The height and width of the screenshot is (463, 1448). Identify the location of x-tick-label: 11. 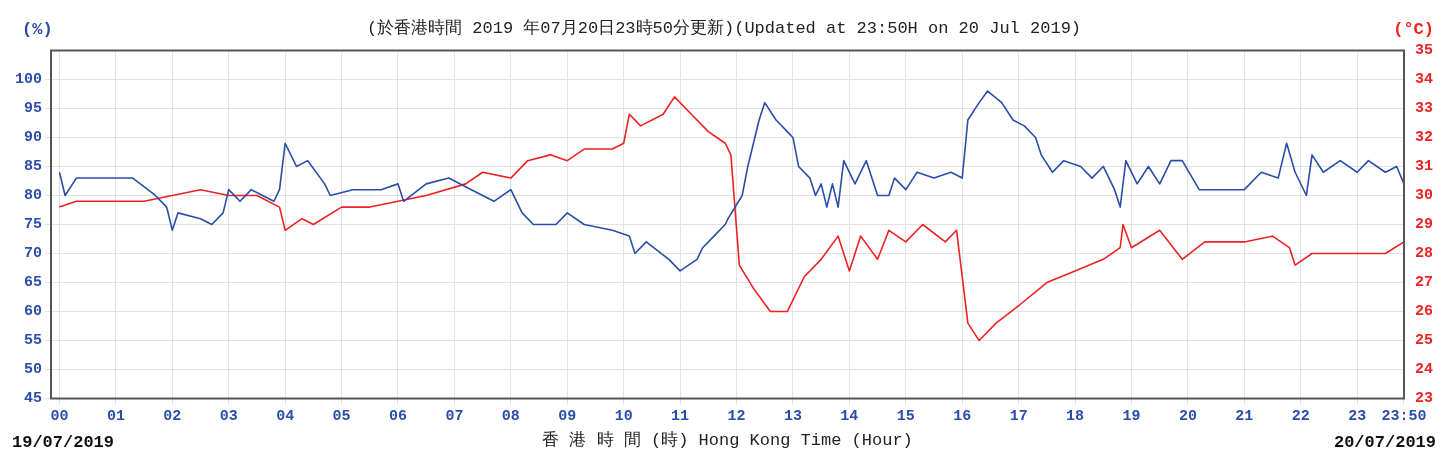
(680, 417).